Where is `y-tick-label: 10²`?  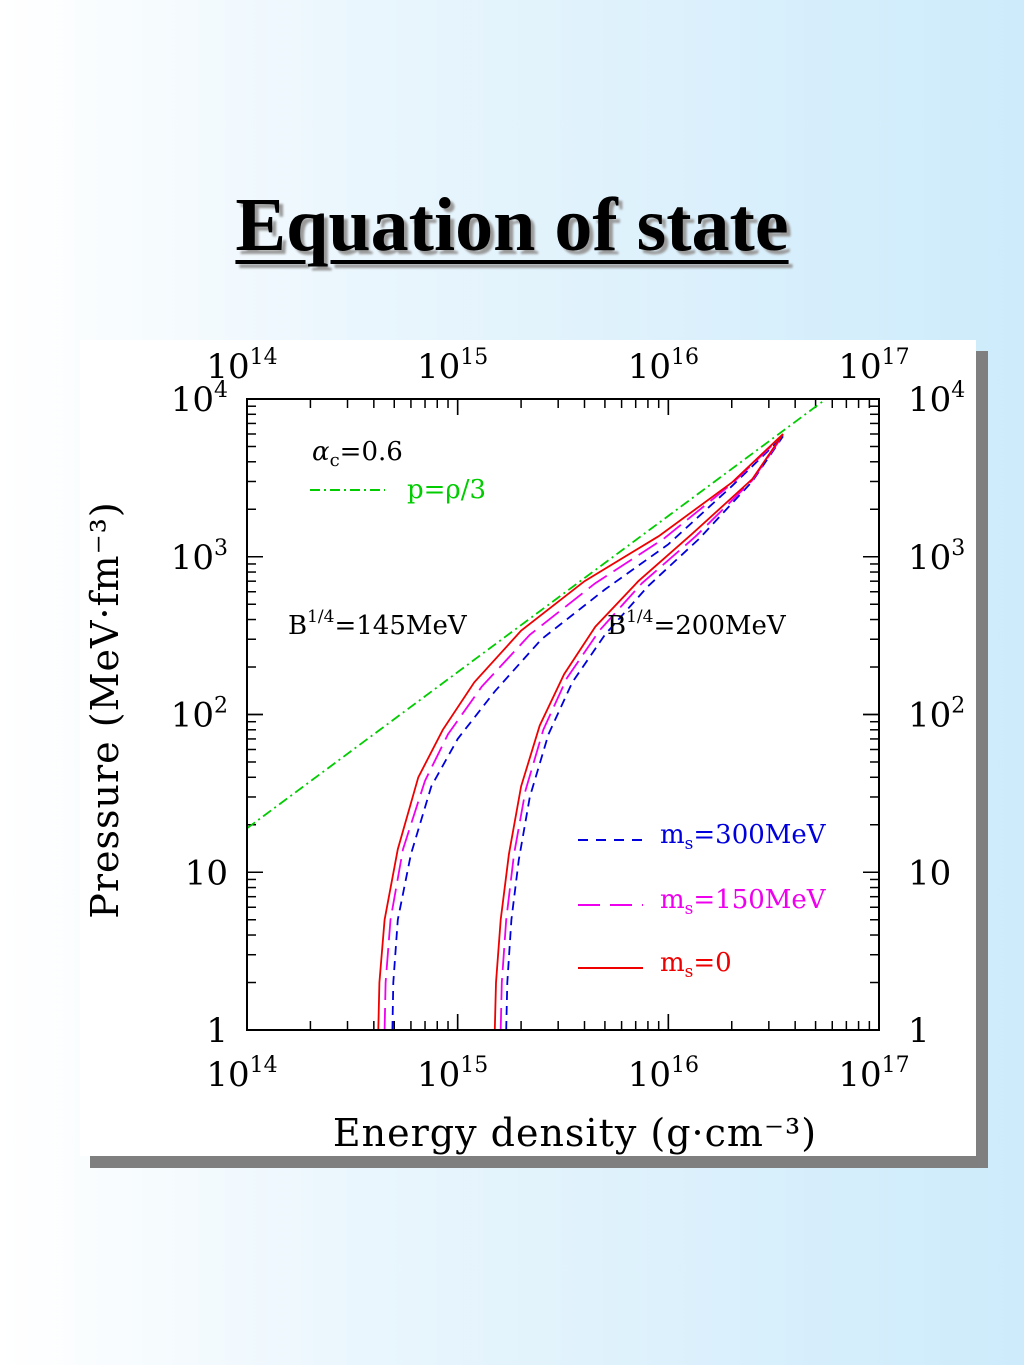
y-tick-label: 10² is located at coordinates (199, 715).